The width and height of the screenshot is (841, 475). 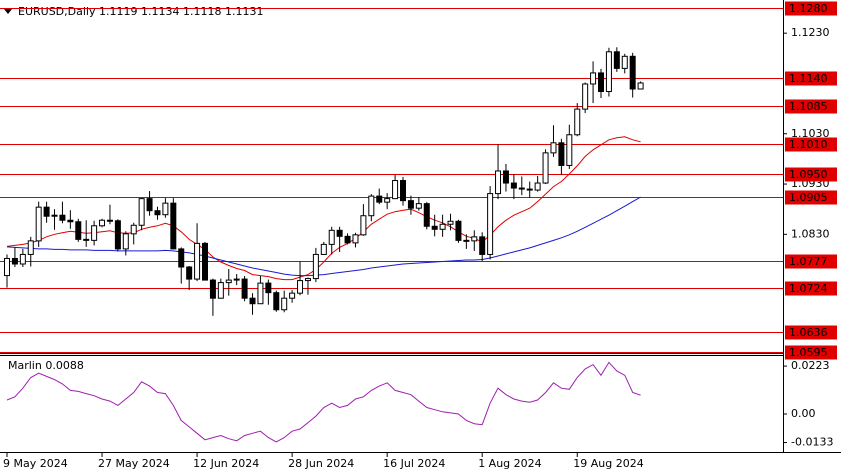 I want to click on y-tick-label: 1.1030, so click(x=810, y=133).